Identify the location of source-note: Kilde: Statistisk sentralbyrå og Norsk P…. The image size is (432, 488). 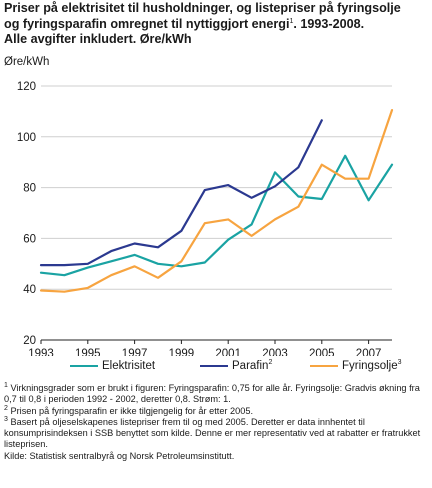
(119, 455).